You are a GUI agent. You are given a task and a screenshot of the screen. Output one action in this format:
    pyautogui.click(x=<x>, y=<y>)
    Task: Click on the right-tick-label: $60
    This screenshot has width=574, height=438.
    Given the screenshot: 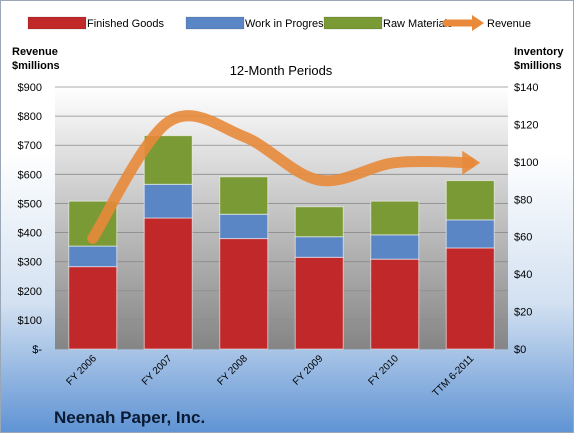 What is the action you would take?
    pyautogui.click(x=523, y=238)
    